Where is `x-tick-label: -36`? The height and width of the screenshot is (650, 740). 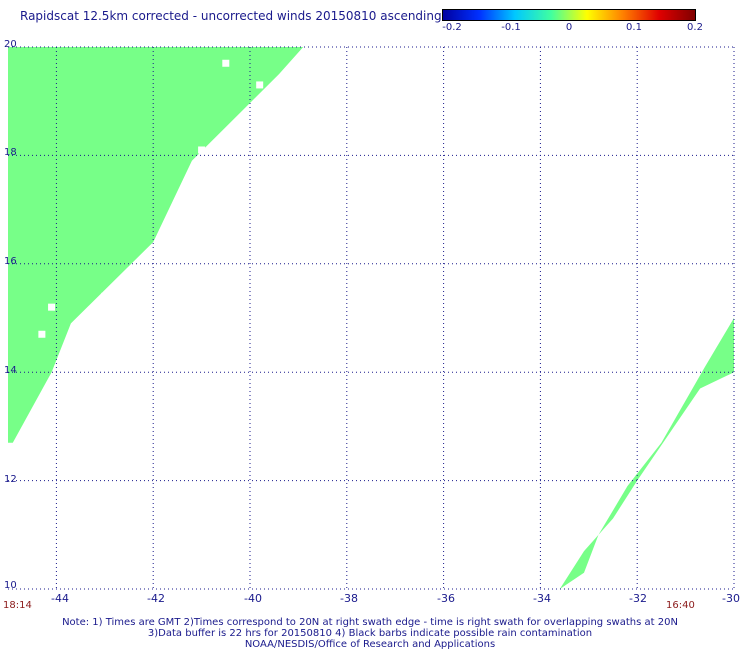 x-tick-label: -36 is located at coordinates (446, 598).